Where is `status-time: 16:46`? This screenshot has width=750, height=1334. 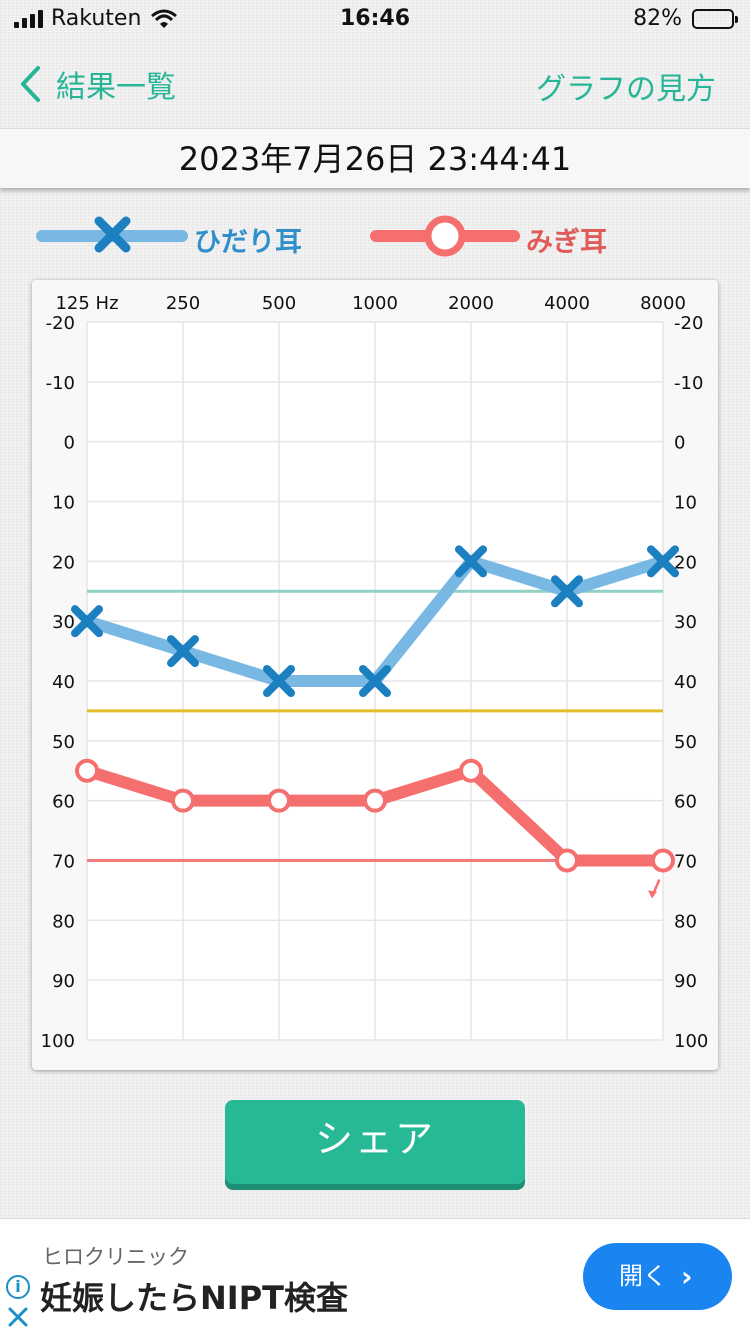
status-time: 16:46 is located at coordinates (375, 18).